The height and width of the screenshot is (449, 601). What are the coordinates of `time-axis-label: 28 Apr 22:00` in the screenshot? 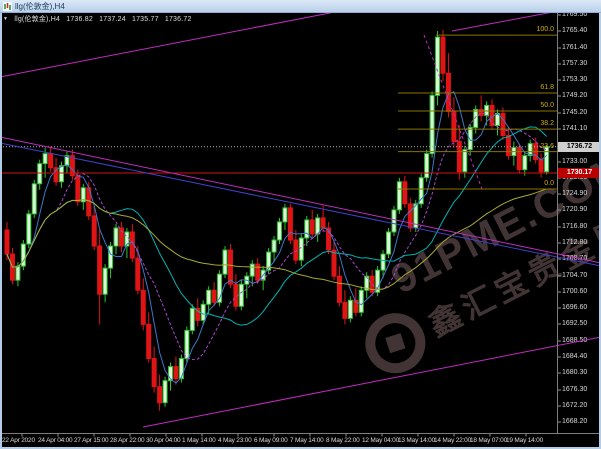 It's located at (127, 440).